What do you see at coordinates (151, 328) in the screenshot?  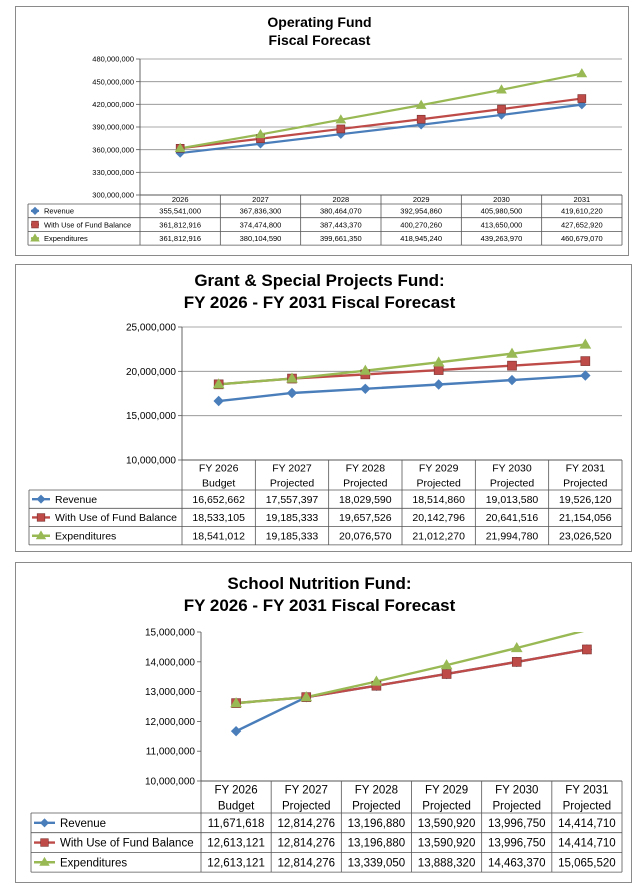 I see `y-tick-label: 25,000,000` at bounding box center [151, 328].